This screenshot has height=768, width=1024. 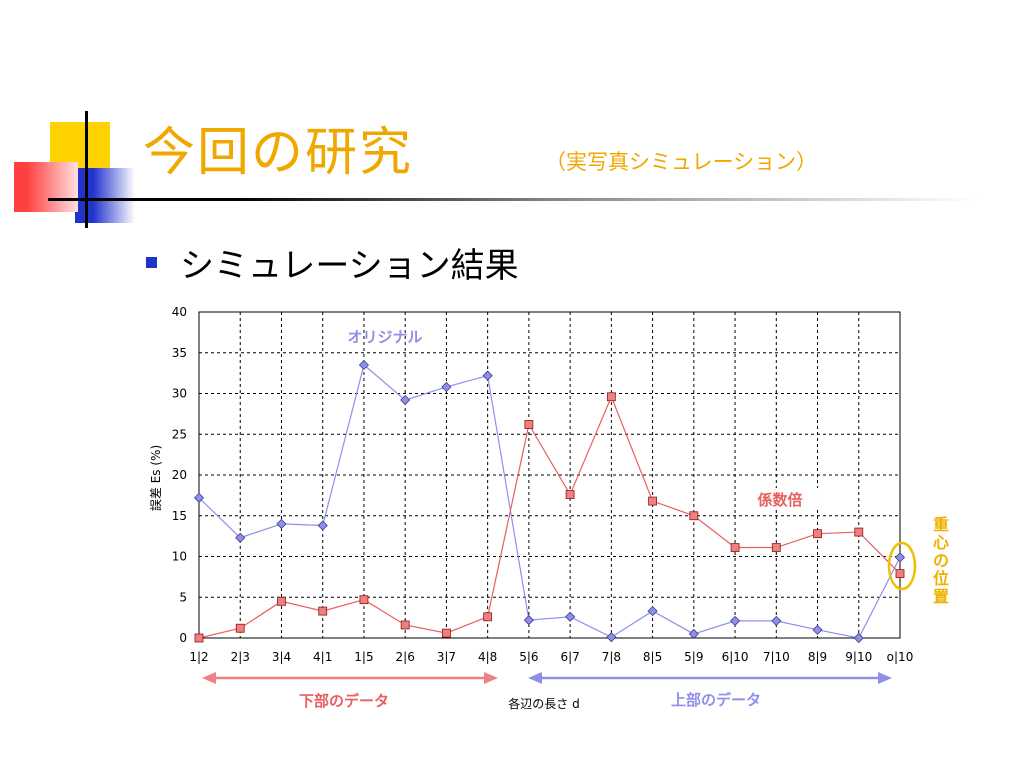 What do you see at coordinates (322, 657) in the screenshot?
I see `x-tick-label: 4|1` at bounding box center [322, 657].